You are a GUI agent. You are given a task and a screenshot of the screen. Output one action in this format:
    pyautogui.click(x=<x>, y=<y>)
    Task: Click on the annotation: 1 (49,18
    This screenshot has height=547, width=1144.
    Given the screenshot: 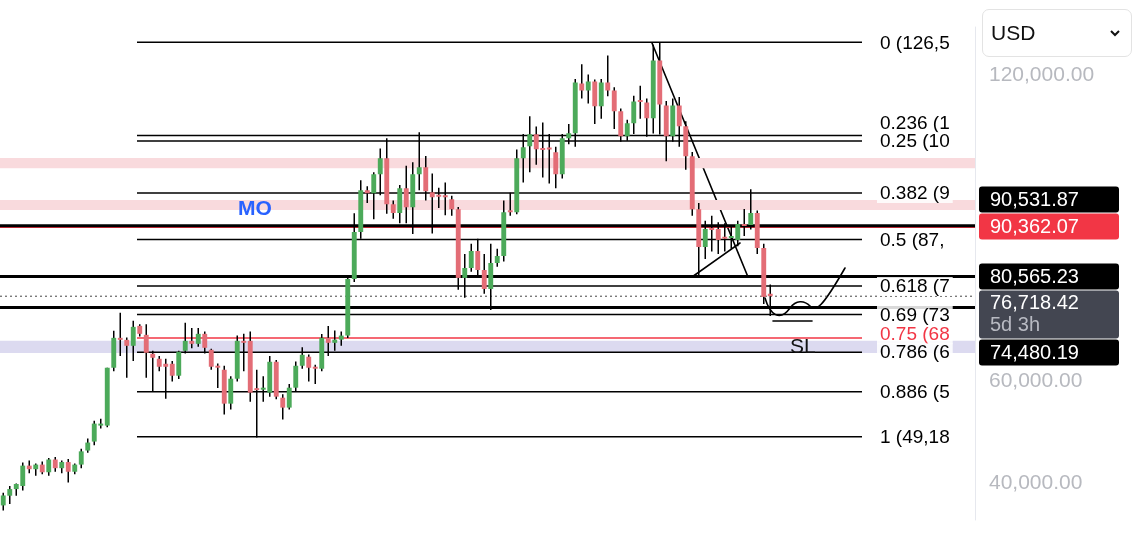 What is the action you would take?
    pyautogui.click(x=915, y=436)
    